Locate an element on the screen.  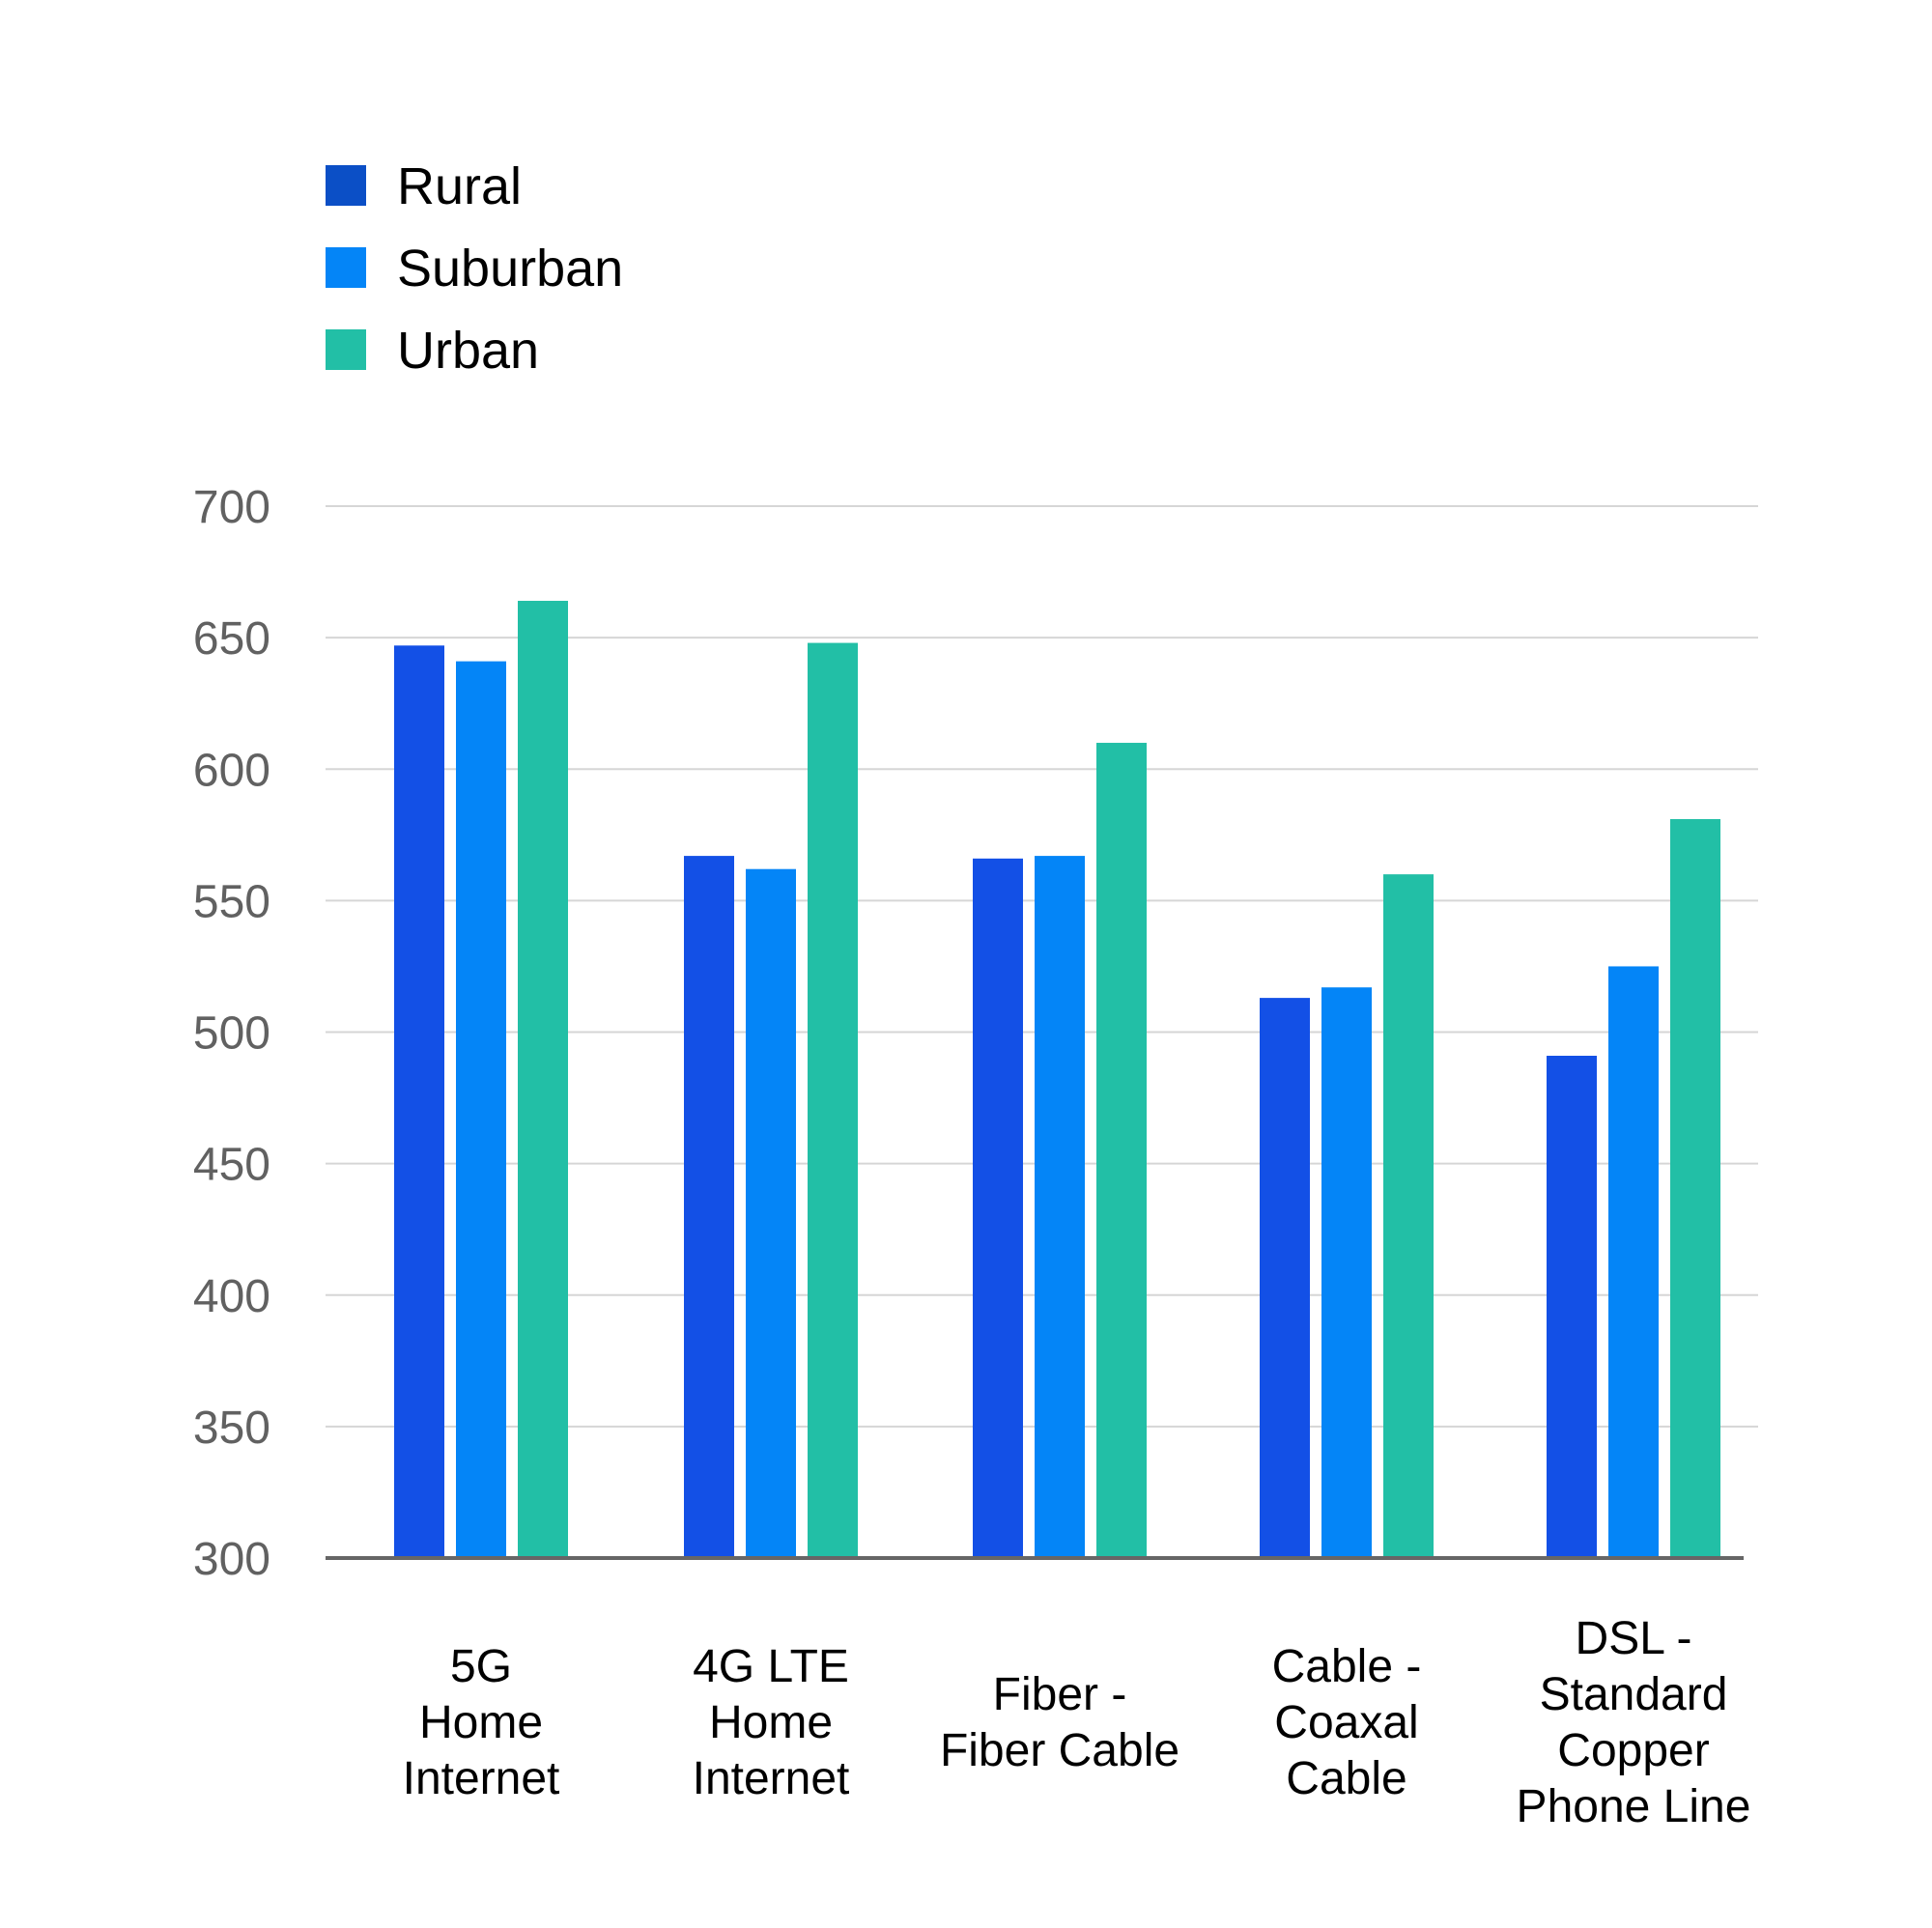
legend-label-rural: Rural is located at coordinates (459, 186).